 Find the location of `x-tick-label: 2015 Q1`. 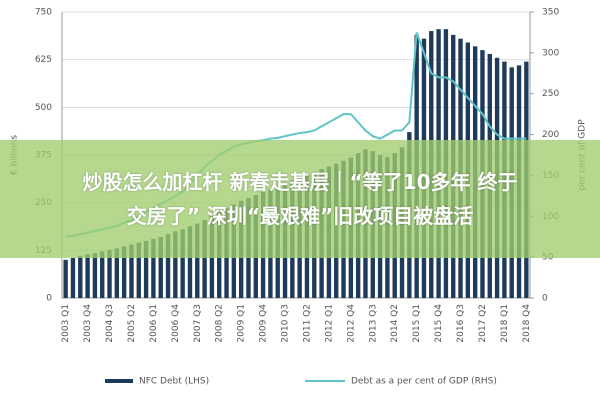

x-tick-label: 2015 Q1 is located at coordinates (417, 323).